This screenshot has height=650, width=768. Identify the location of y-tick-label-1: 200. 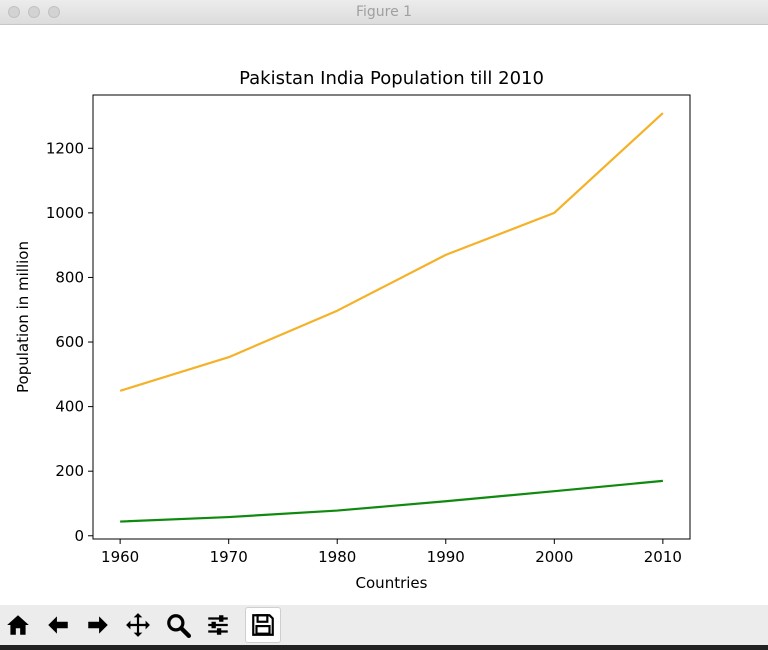
(69, 471).